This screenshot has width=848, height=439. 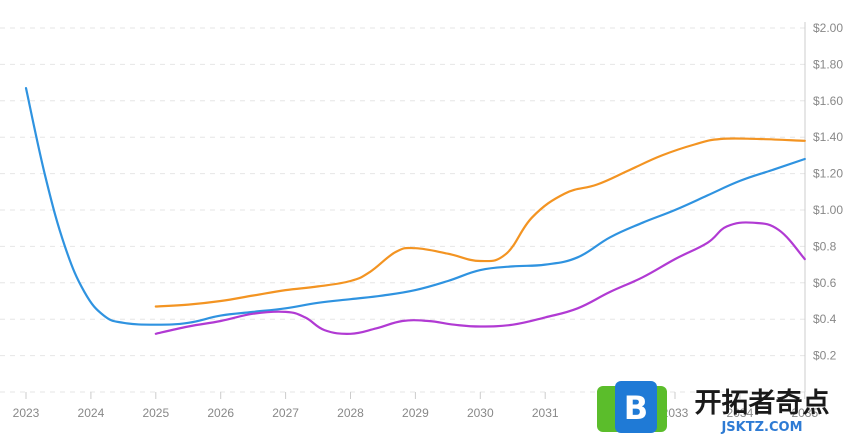 I want to click on x-tick-label: 2028, so click(x=350, y=413).